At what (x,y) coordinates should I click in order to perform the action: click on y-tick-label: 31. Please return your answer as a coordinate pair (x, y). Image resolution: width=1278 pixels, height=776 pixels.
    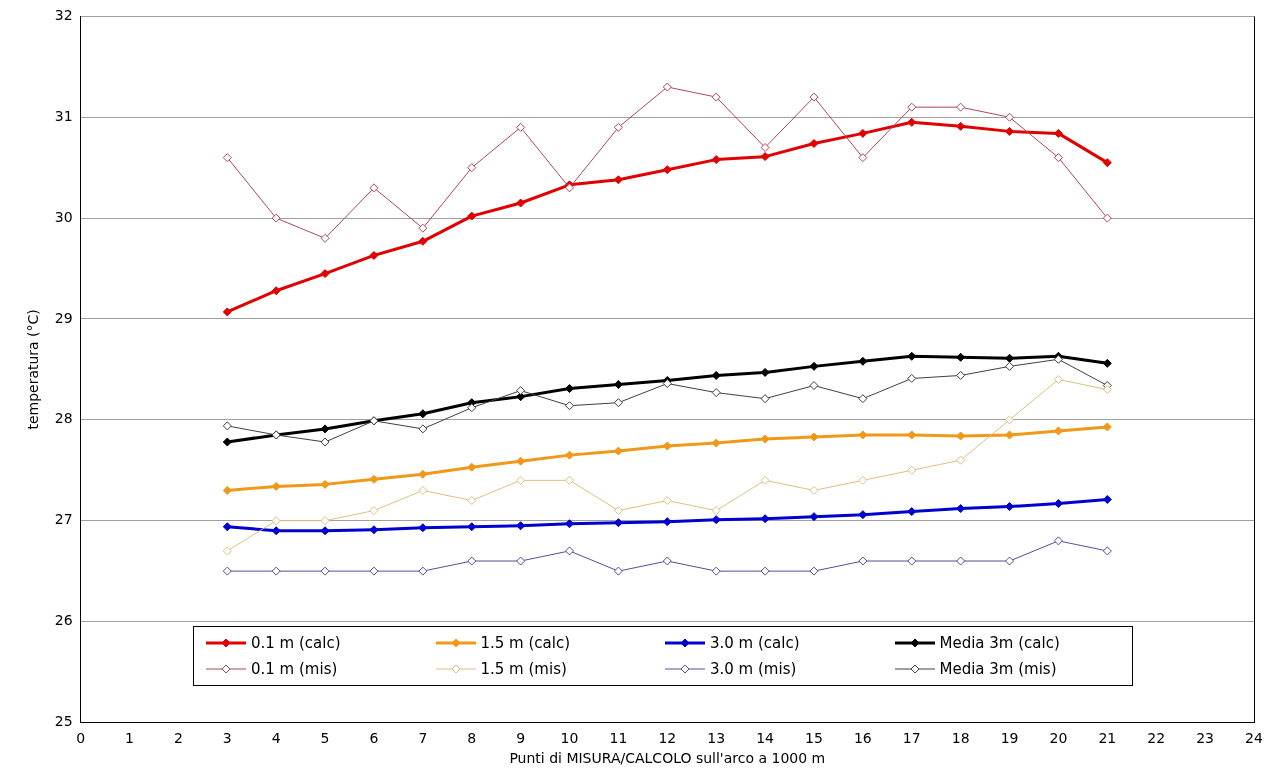
    Looking at the image, I should click on (63, 115).